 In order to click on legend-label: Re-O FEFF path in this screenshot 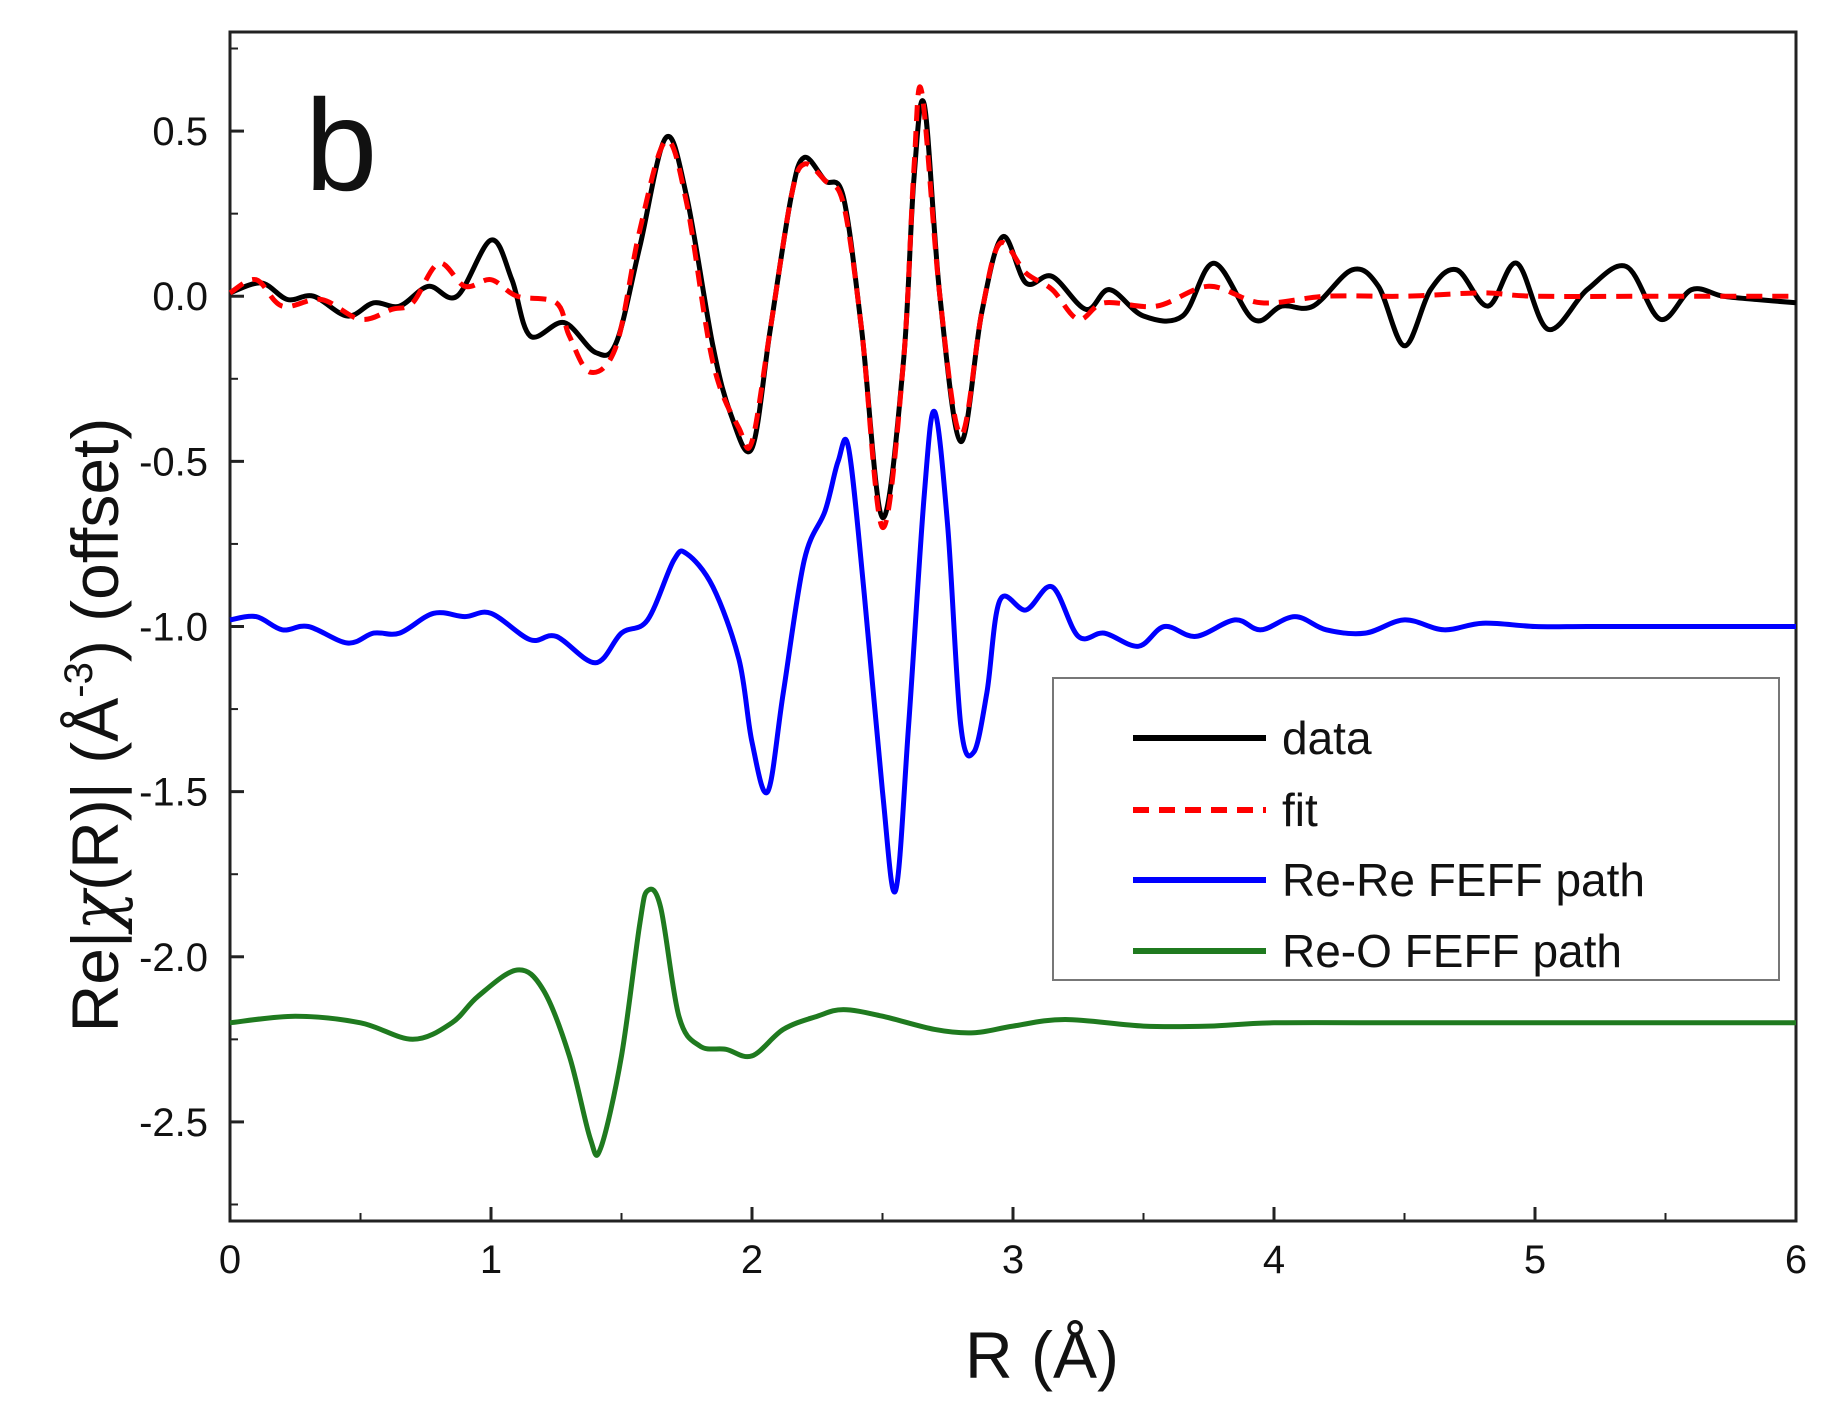, I will do `click(1452, 951)`.